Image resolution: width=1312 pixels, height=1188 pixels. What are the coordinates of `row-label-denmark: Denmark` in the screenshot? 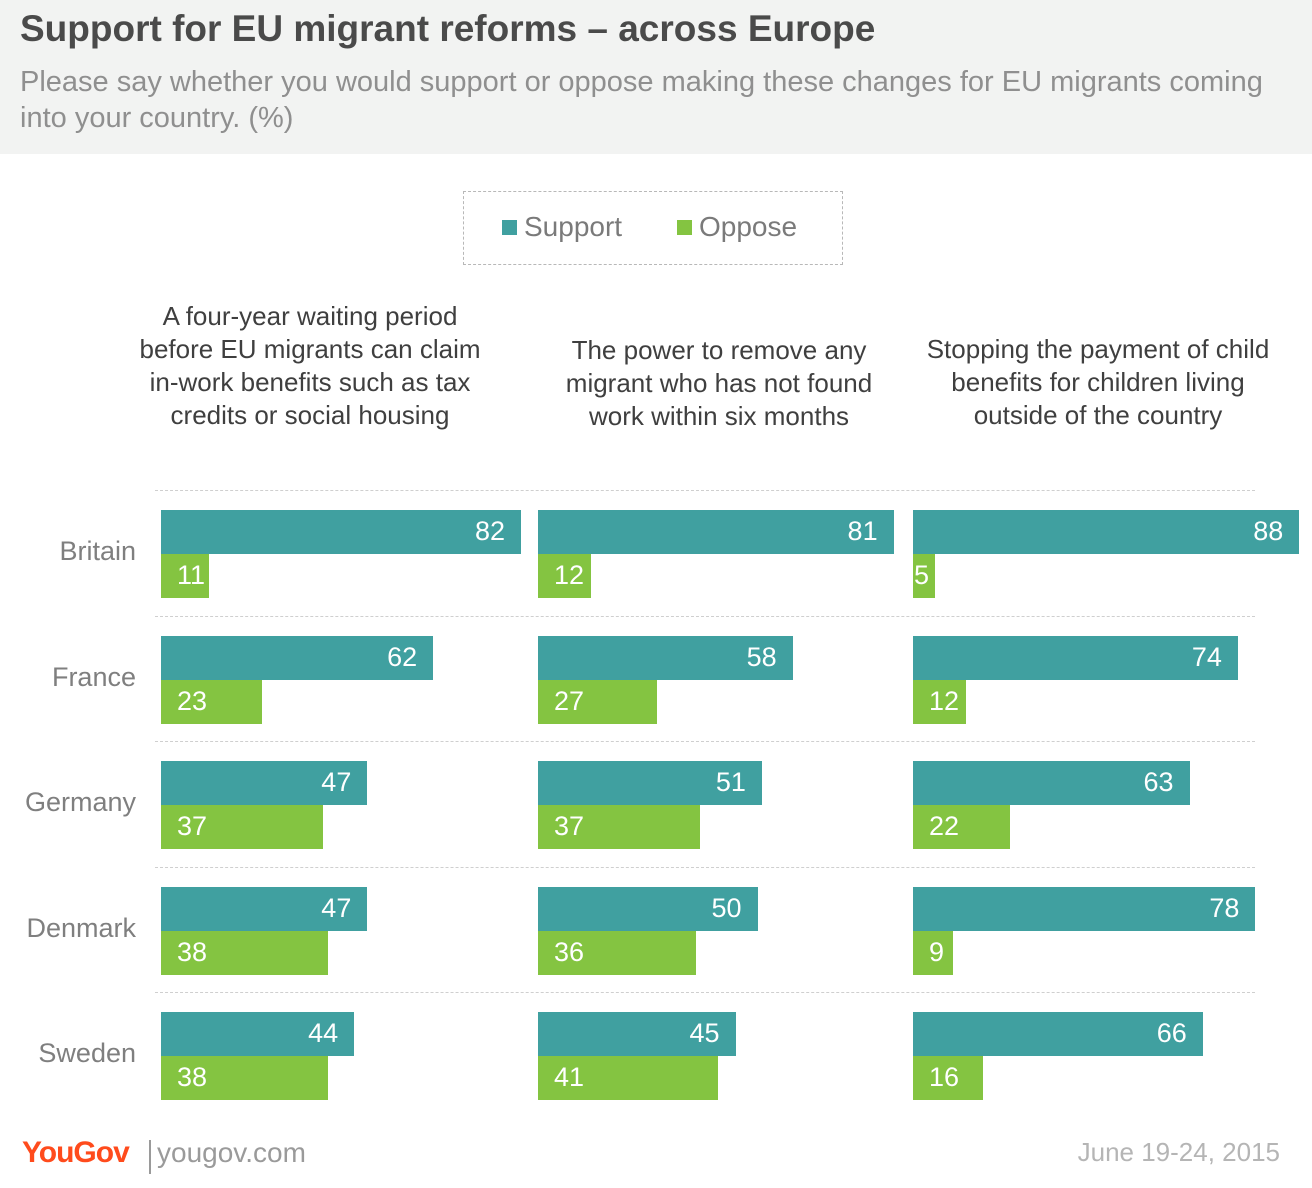 It's located at (81, 927).